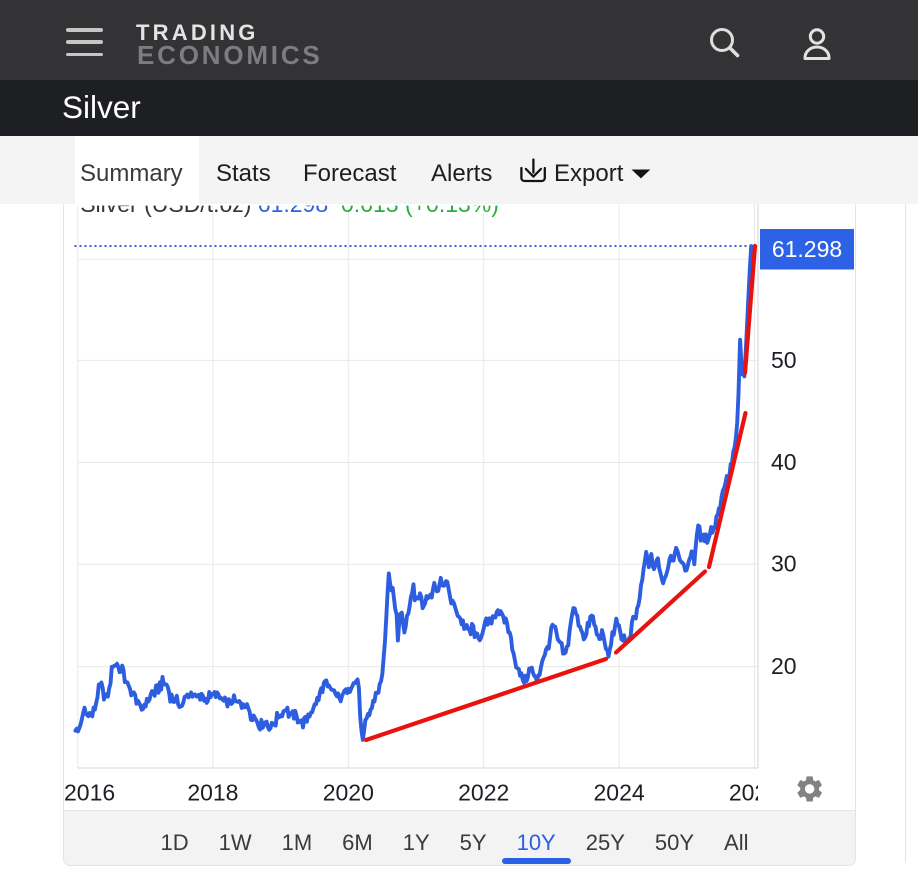 The width and height of the screenshot is (918, 892). What do you see at coordinates (89, 793) in the screenshot?
I see `svg-text: 2016` at bounding box center [89, 793].